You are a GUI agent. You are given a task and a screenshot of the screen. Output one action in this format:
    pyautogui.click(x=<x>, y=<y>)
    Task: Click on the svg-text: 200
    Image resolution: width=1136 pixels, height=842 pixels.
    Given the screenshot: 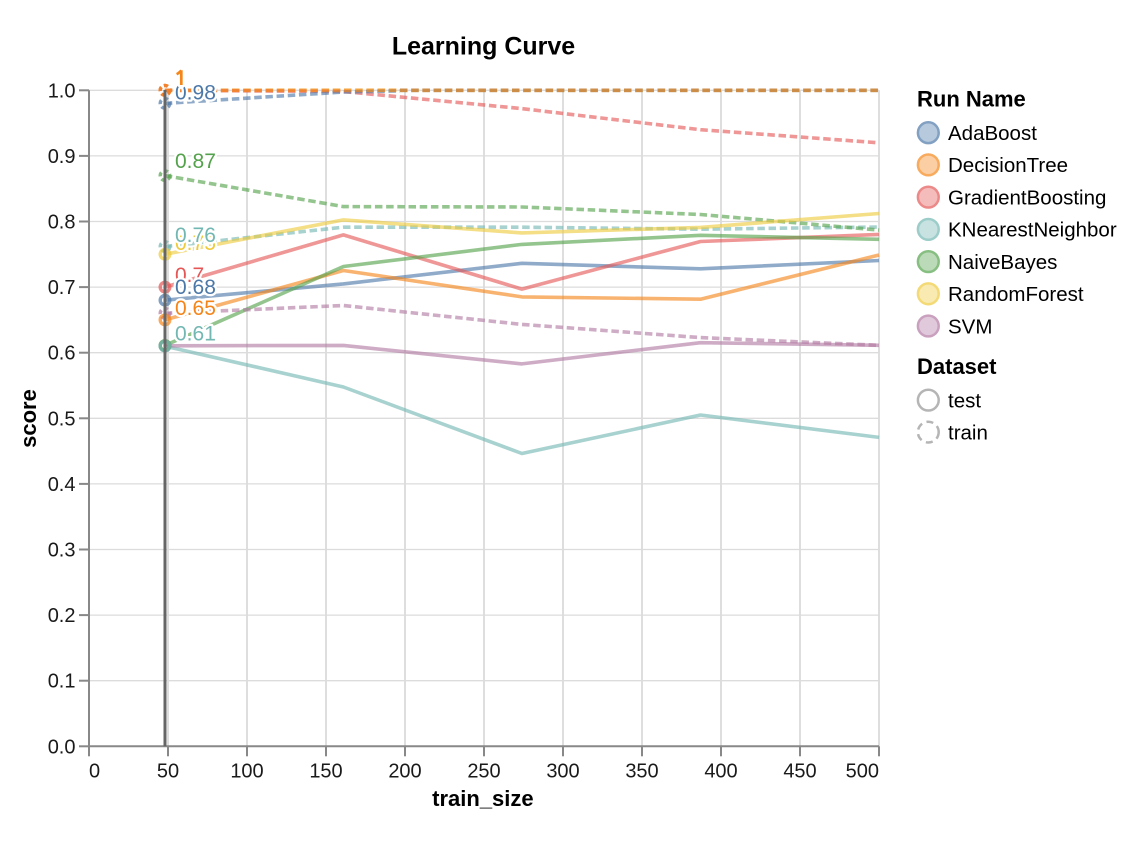 What is the action you would take?
    pyautogui.click(x=404, y=772)
    